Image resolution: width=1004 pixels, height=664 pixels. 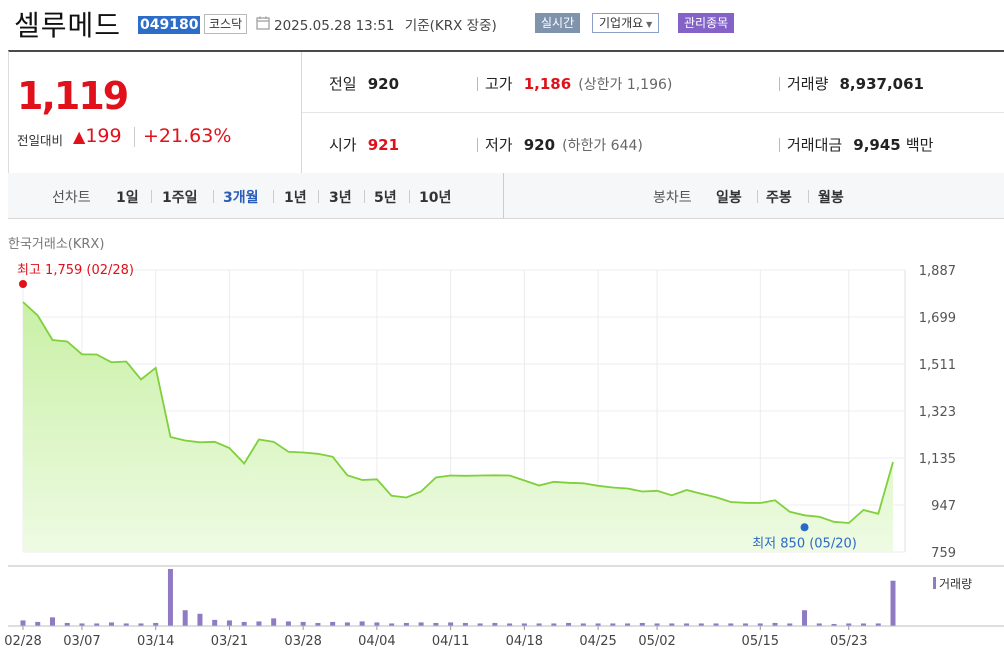 I want to click on x-tick-label: 03/21, so click(x=229, y=641).